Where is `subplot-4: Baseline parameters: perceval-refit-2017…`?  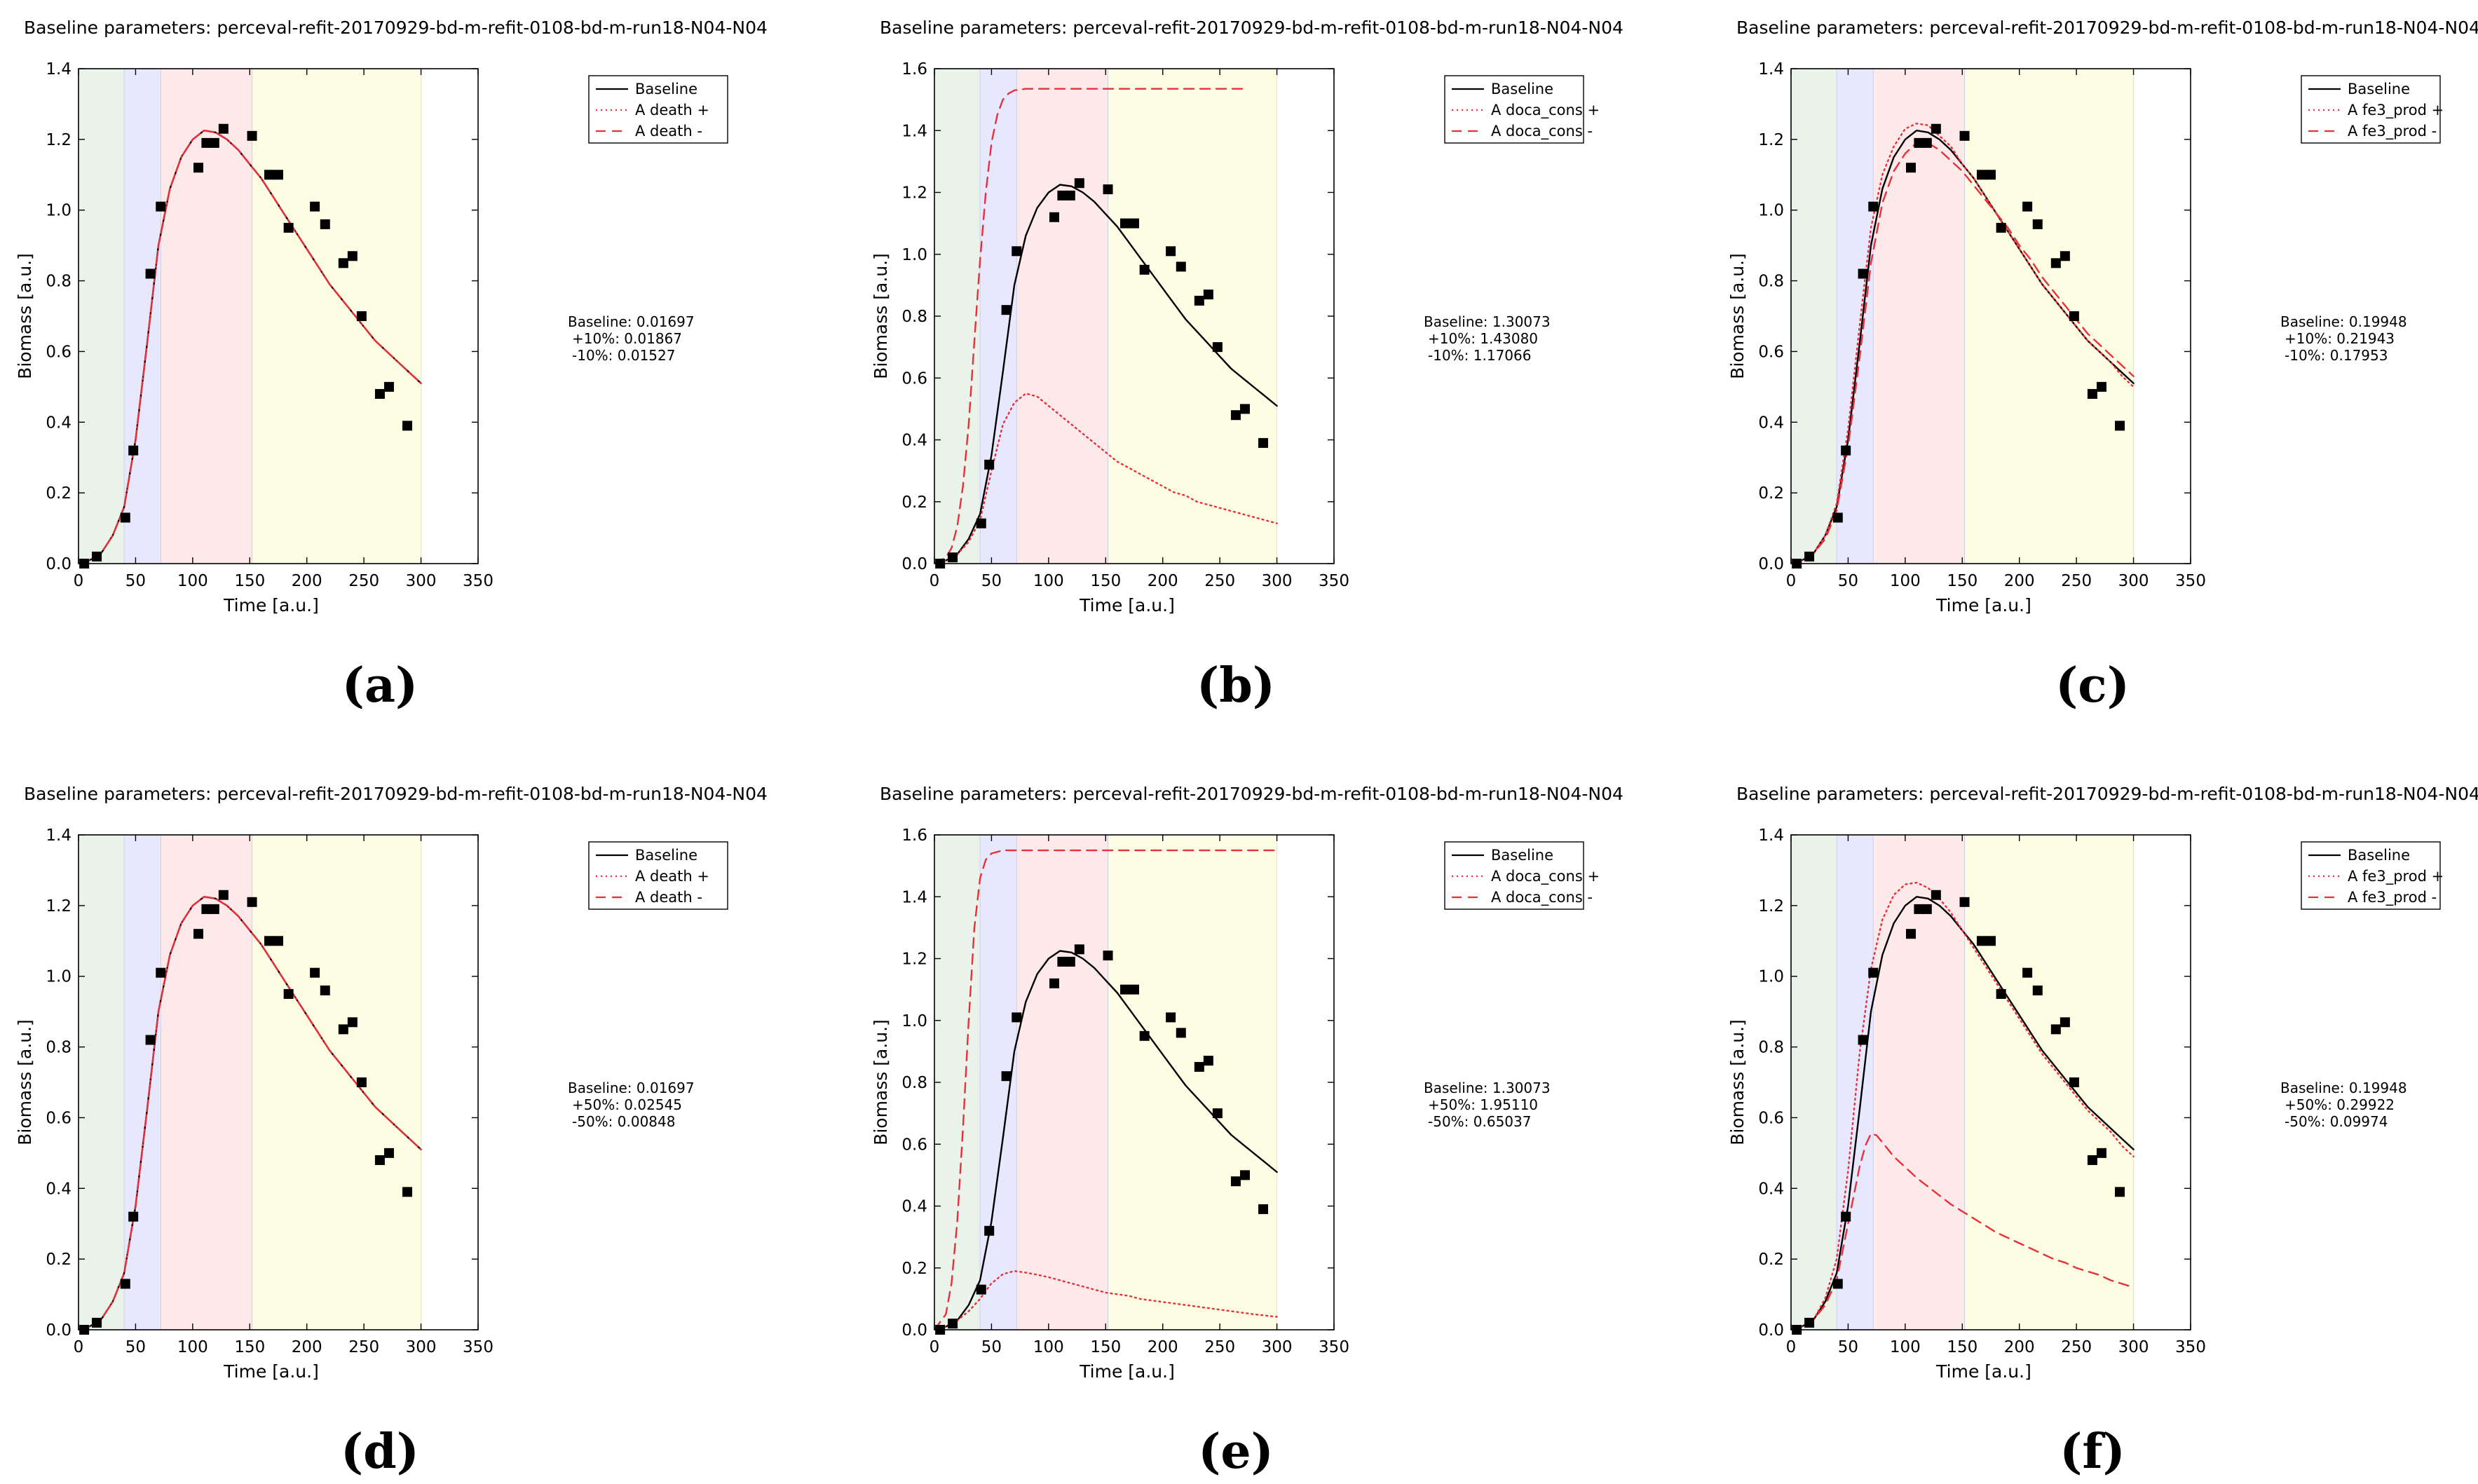 subplot-4: Baseline parameters: perceval-refit-2017… is located at coordinates (391, 1132).